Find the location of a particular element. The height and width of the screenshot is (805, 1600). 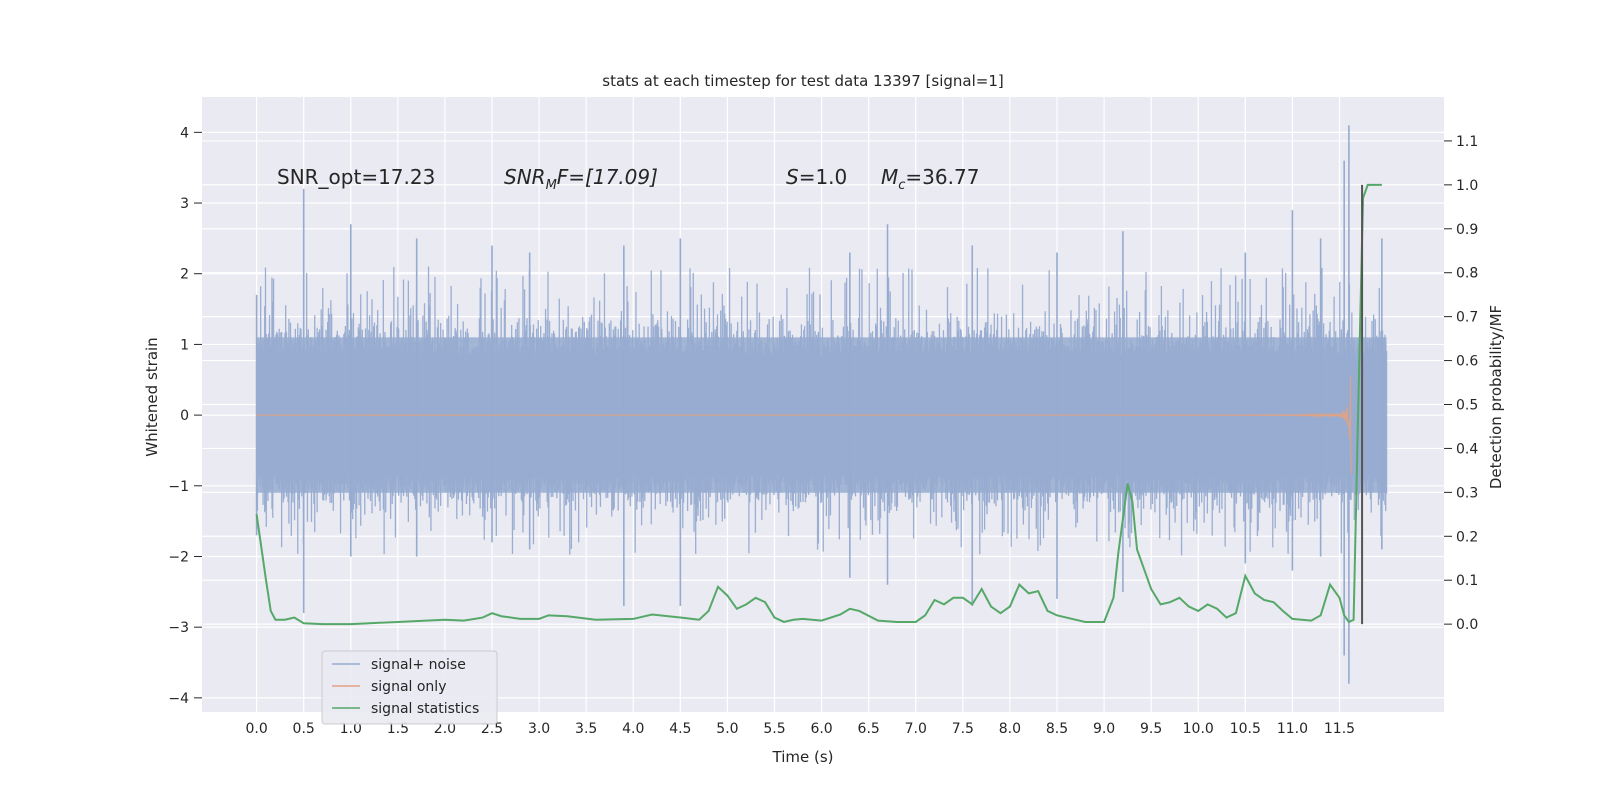

y-tick-label-left: 1 is located at coordinates (184, 345).